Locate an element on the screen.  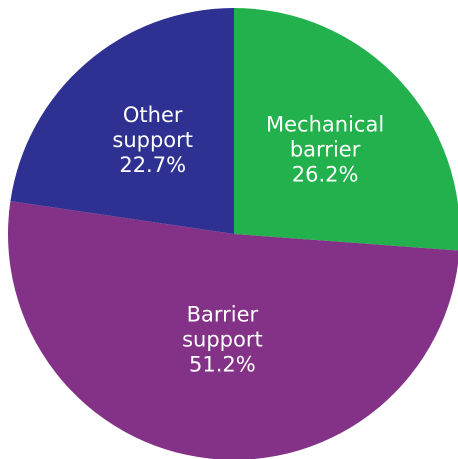
pie-slice-label-2: Other support 22.7% is located at coordinates (152, 140).